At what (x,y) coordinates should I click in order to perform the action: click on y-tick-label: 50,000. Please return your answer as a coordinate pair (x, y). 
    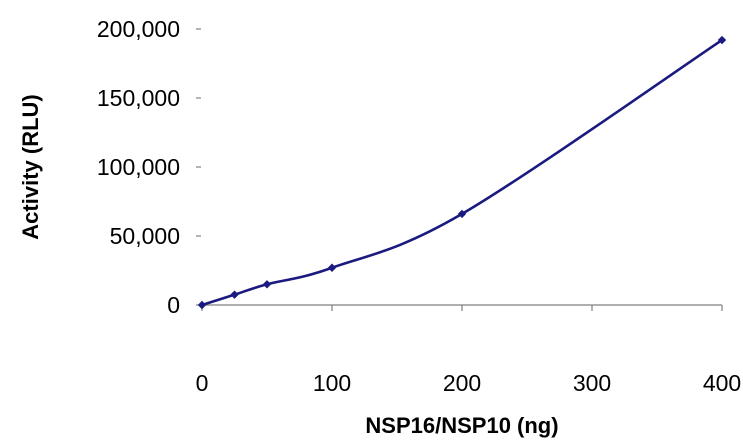
    Looking at the image, I should click on (145, 236).